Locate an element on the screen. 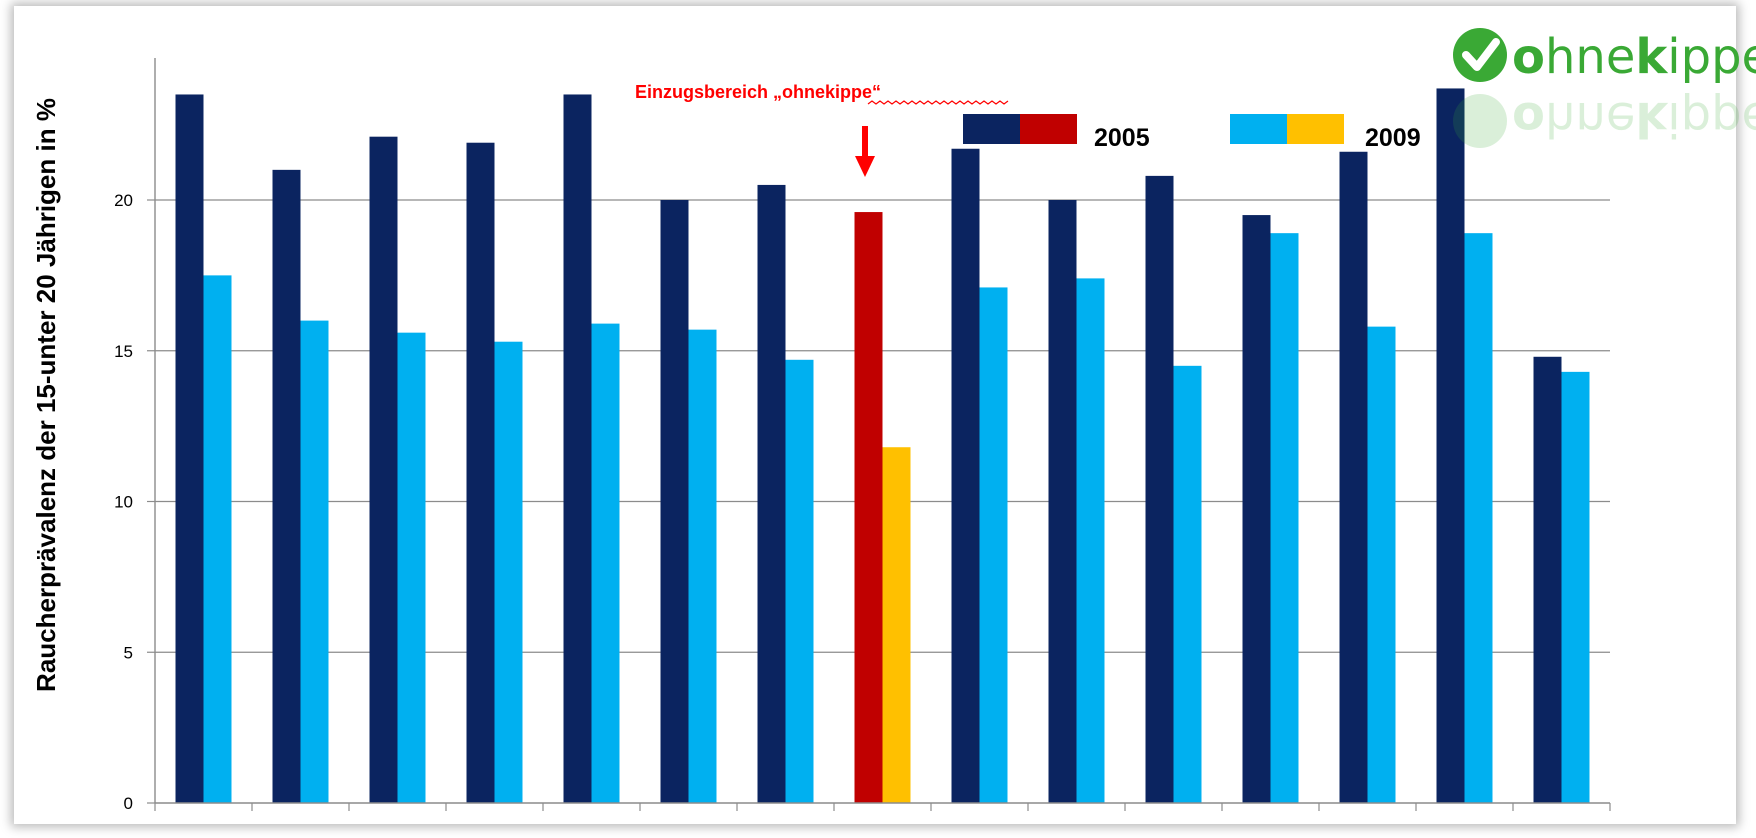 The width and height of the screenshot is (1756, 838). ohnekippe-logo: ohnekippe ohnekippe is located at coordinates (1604, 88).